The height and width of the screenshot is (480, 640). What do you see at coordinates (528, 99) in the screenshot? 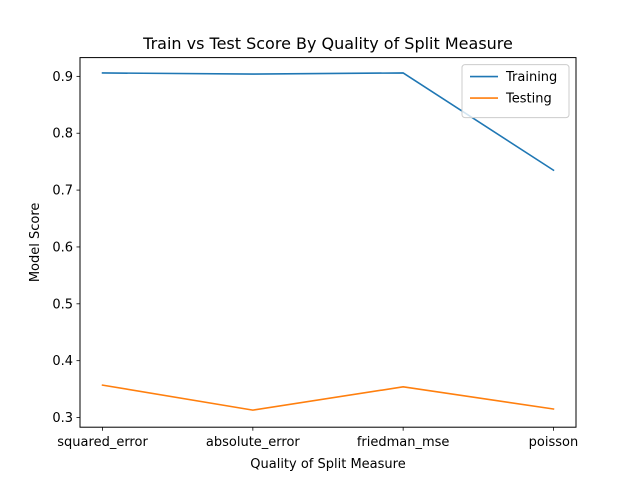
I see `legend-label-testing: Testing` at bounding box center [528, 99].